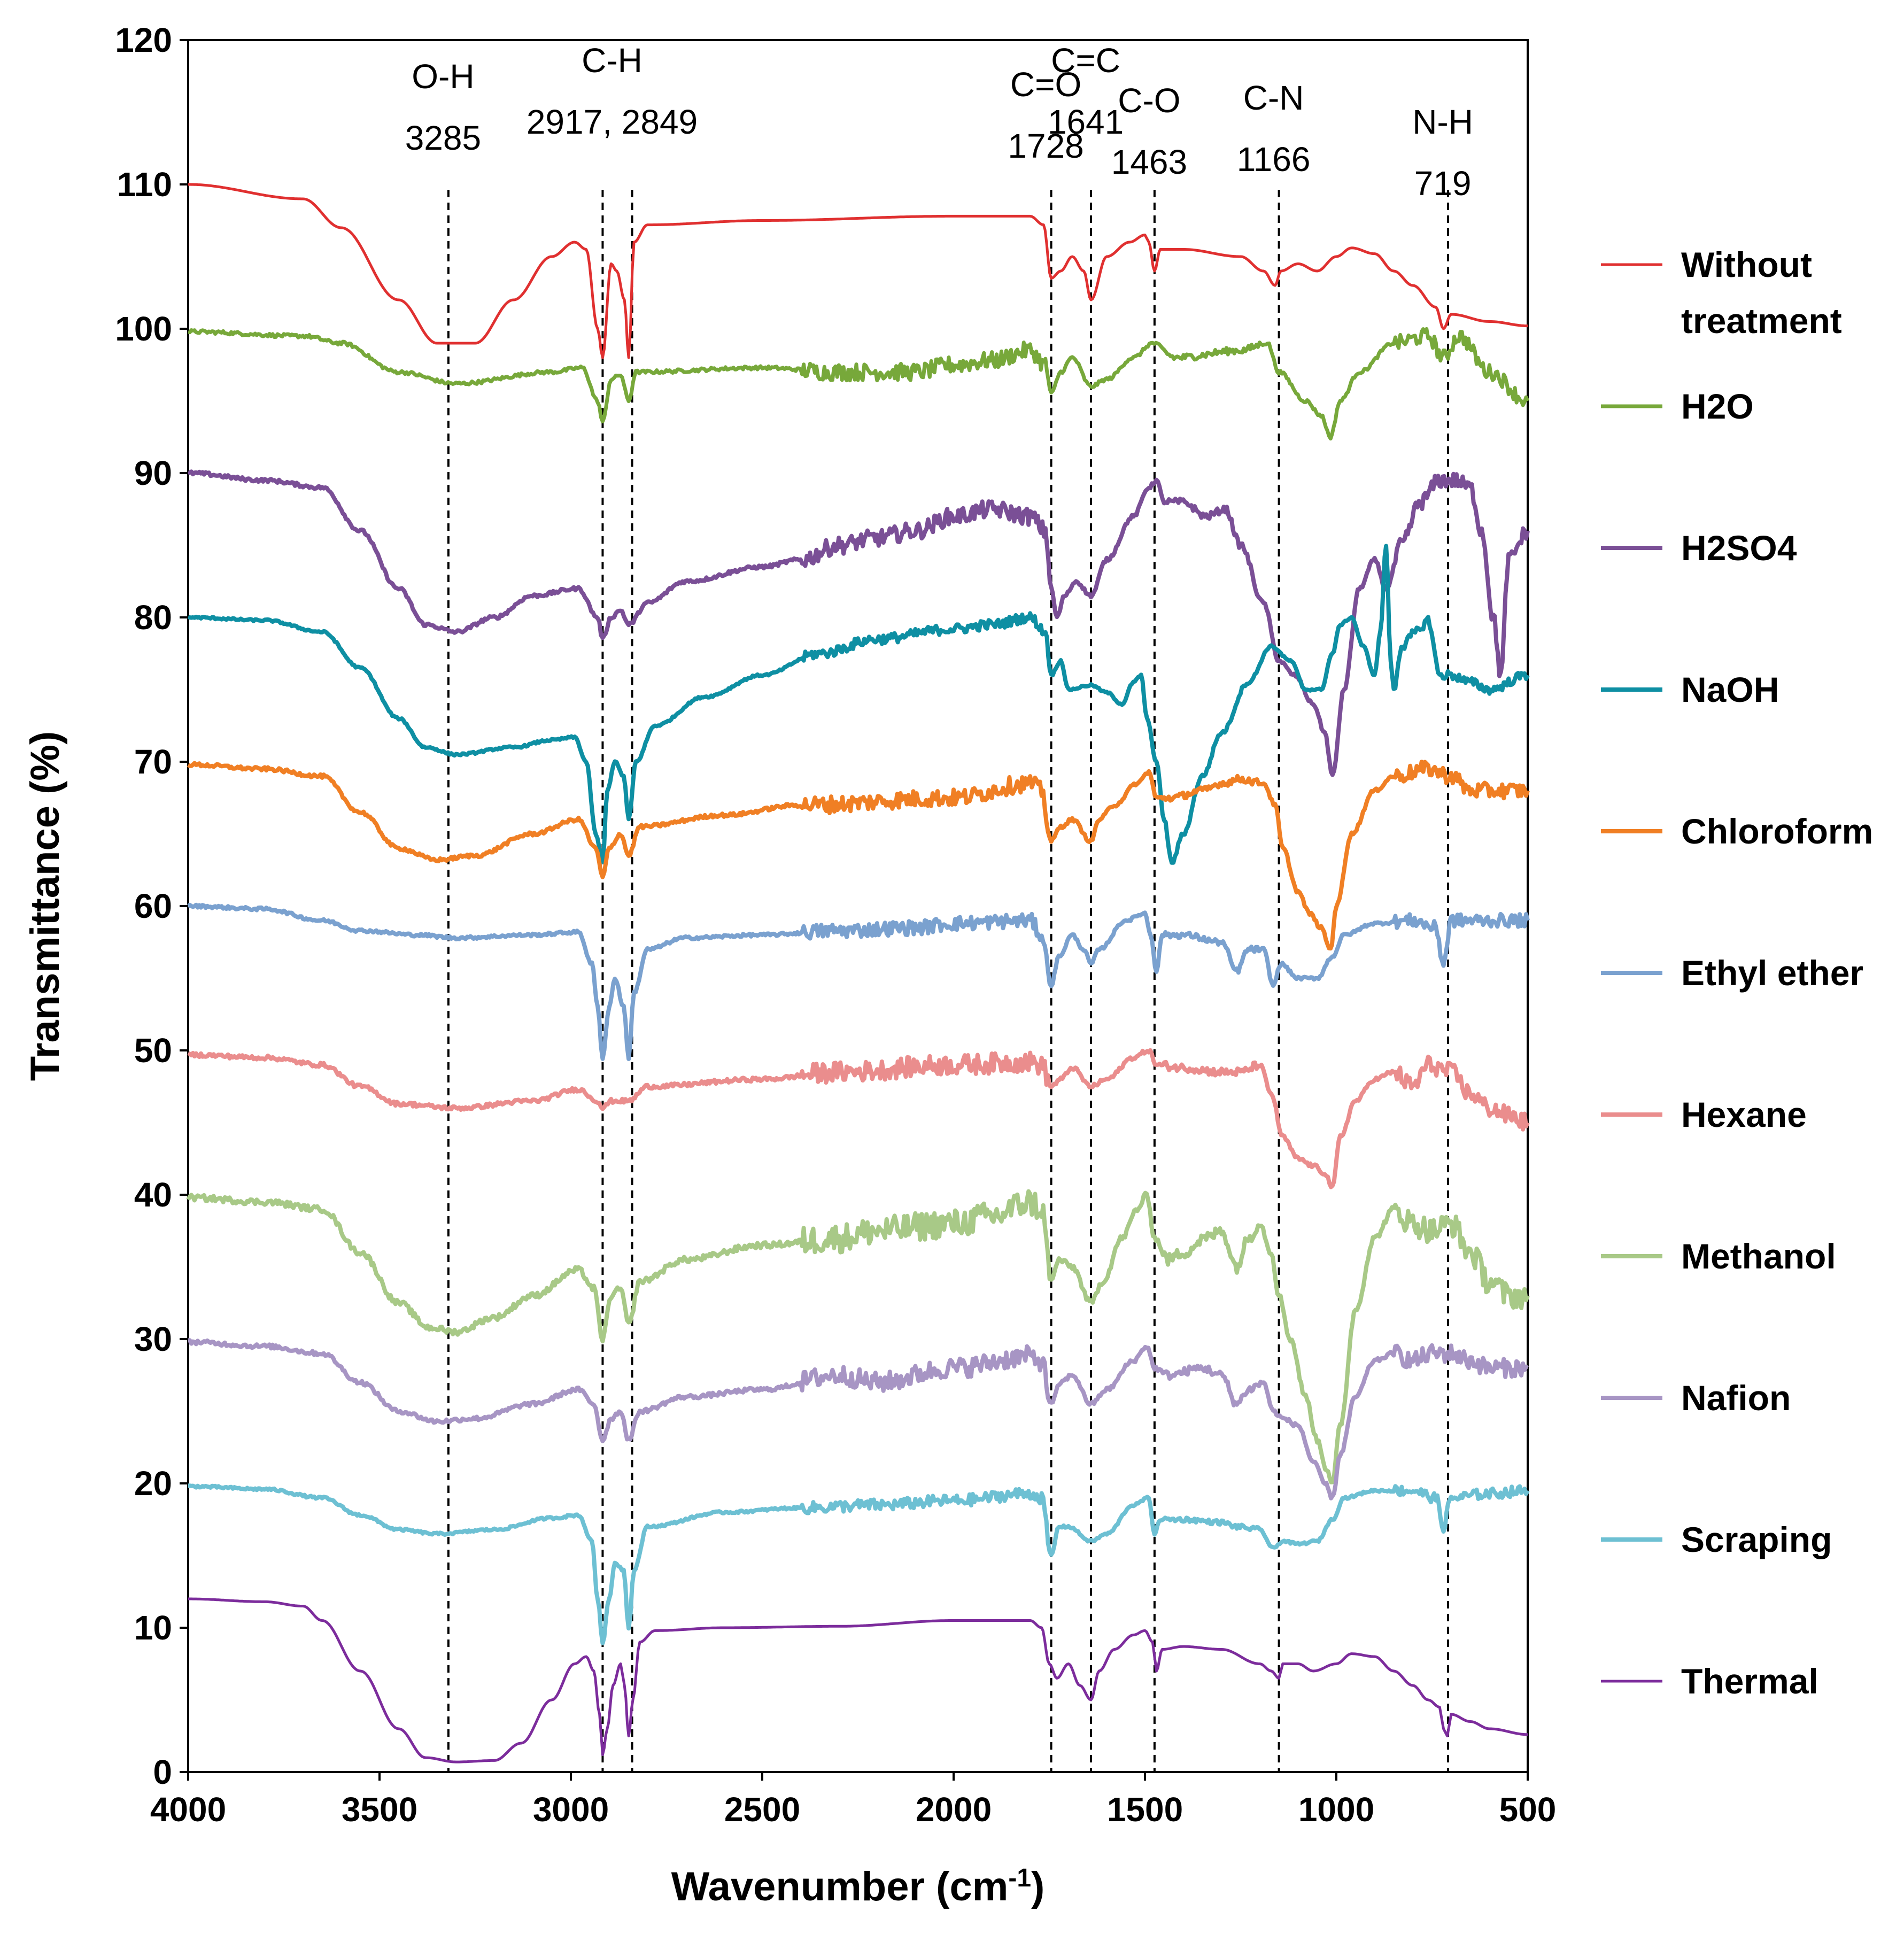 Image resolution: width=1904 pixels, height=1949 pixels. What do you see at coordinates (1757, 1539) in the screenshot?
I see `legend-label: Scraping` at bounding box center [1757, 1539].